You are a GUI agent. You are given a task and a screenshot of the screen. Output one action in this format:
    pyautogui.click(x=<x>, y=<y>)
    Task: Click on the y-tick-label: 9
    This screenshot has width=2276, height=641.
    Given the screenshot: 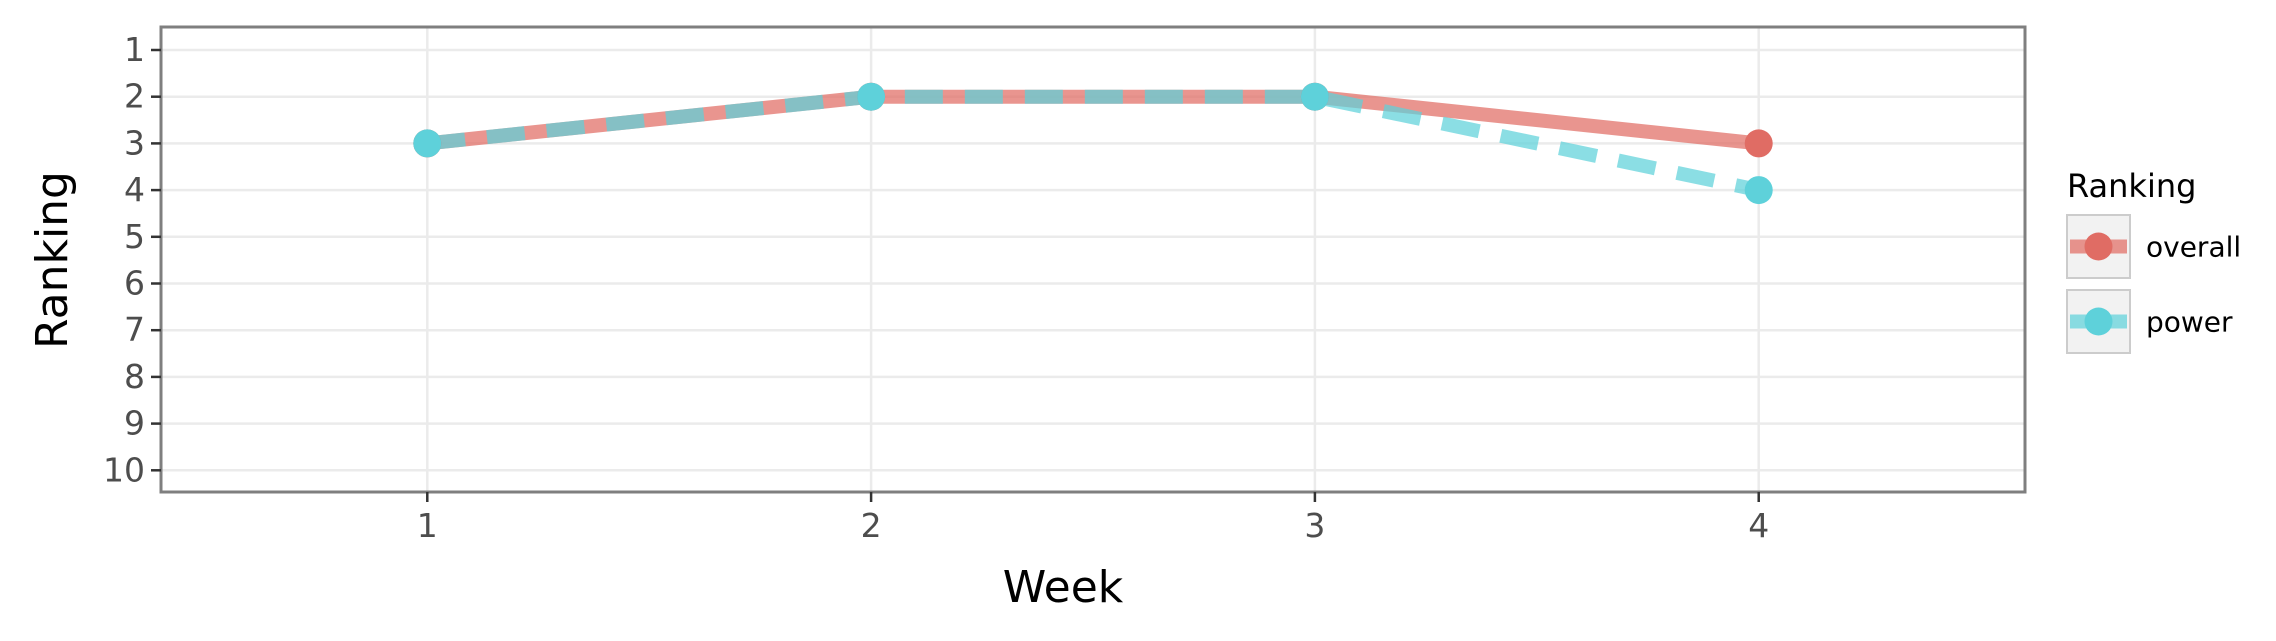 What is the action you would take?
    pyautogui.click(x=134, y=423)
    